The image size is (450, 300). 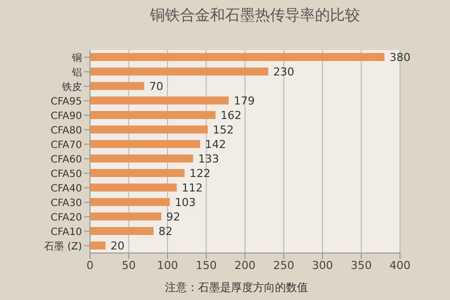 What do you see at coordinates (400, 265) in the screenshot?
I see `x-tick-label: 400` at bounding box center [400, 265].